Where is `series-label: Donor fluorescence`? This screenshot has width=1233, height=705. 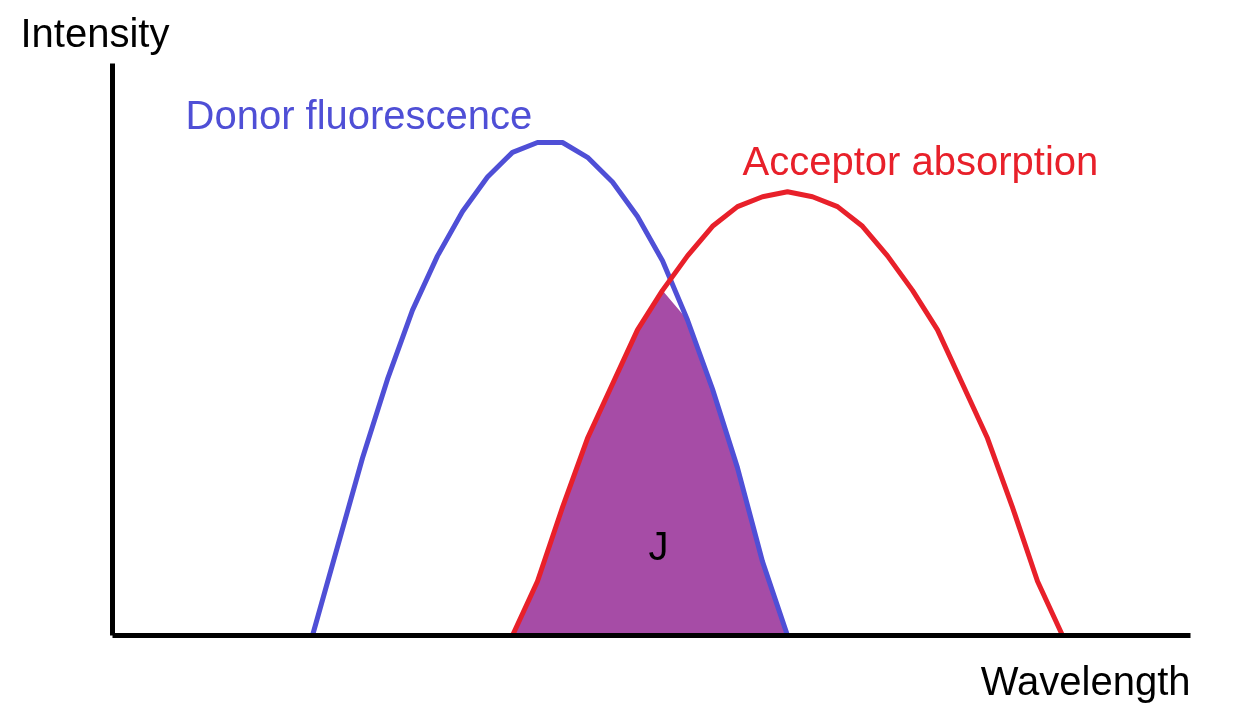 series-label: Donor fluorescence is located at coordinates (359, 114).